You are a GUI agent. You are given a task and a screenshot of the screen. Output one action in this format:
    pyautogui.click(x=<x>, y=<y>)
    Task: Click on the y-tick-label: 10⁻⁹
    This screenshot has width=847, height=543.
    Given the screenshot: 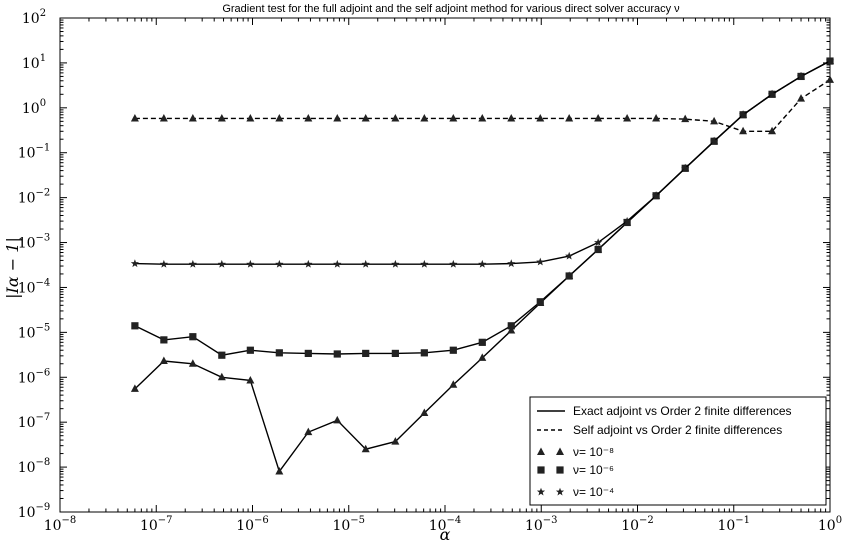 What is the action you would take?
    pyautogui.click(x=34, y=511)
    